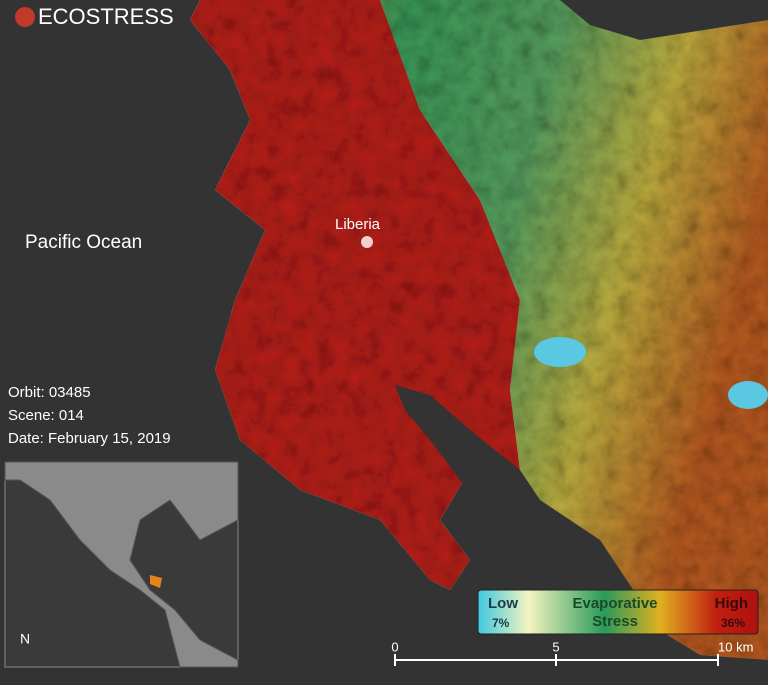 The height and width of the screenshot is (685, 768). I want to click on inset-map: N, so click(121, 564).